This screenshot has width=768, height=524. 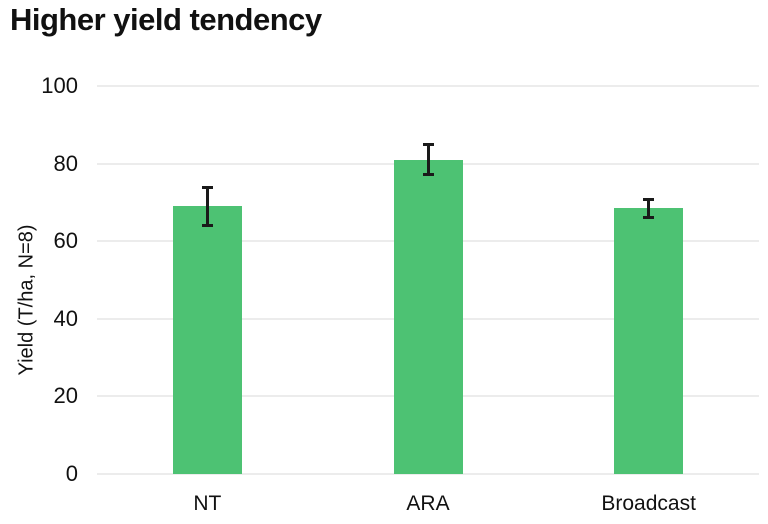 I want to click on error-bar-stem-broadcast, so click(x=649, y=208).